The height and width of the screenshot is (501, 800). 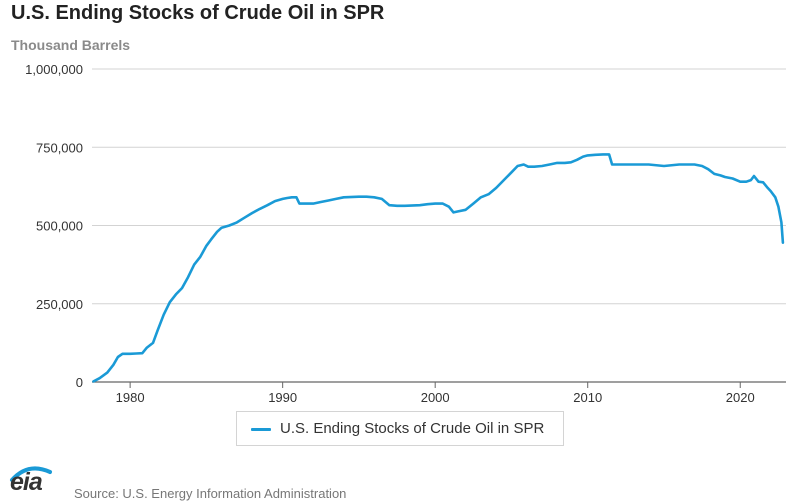 I want to click on x-tick-label: 2000, so click(x=435, y=397).